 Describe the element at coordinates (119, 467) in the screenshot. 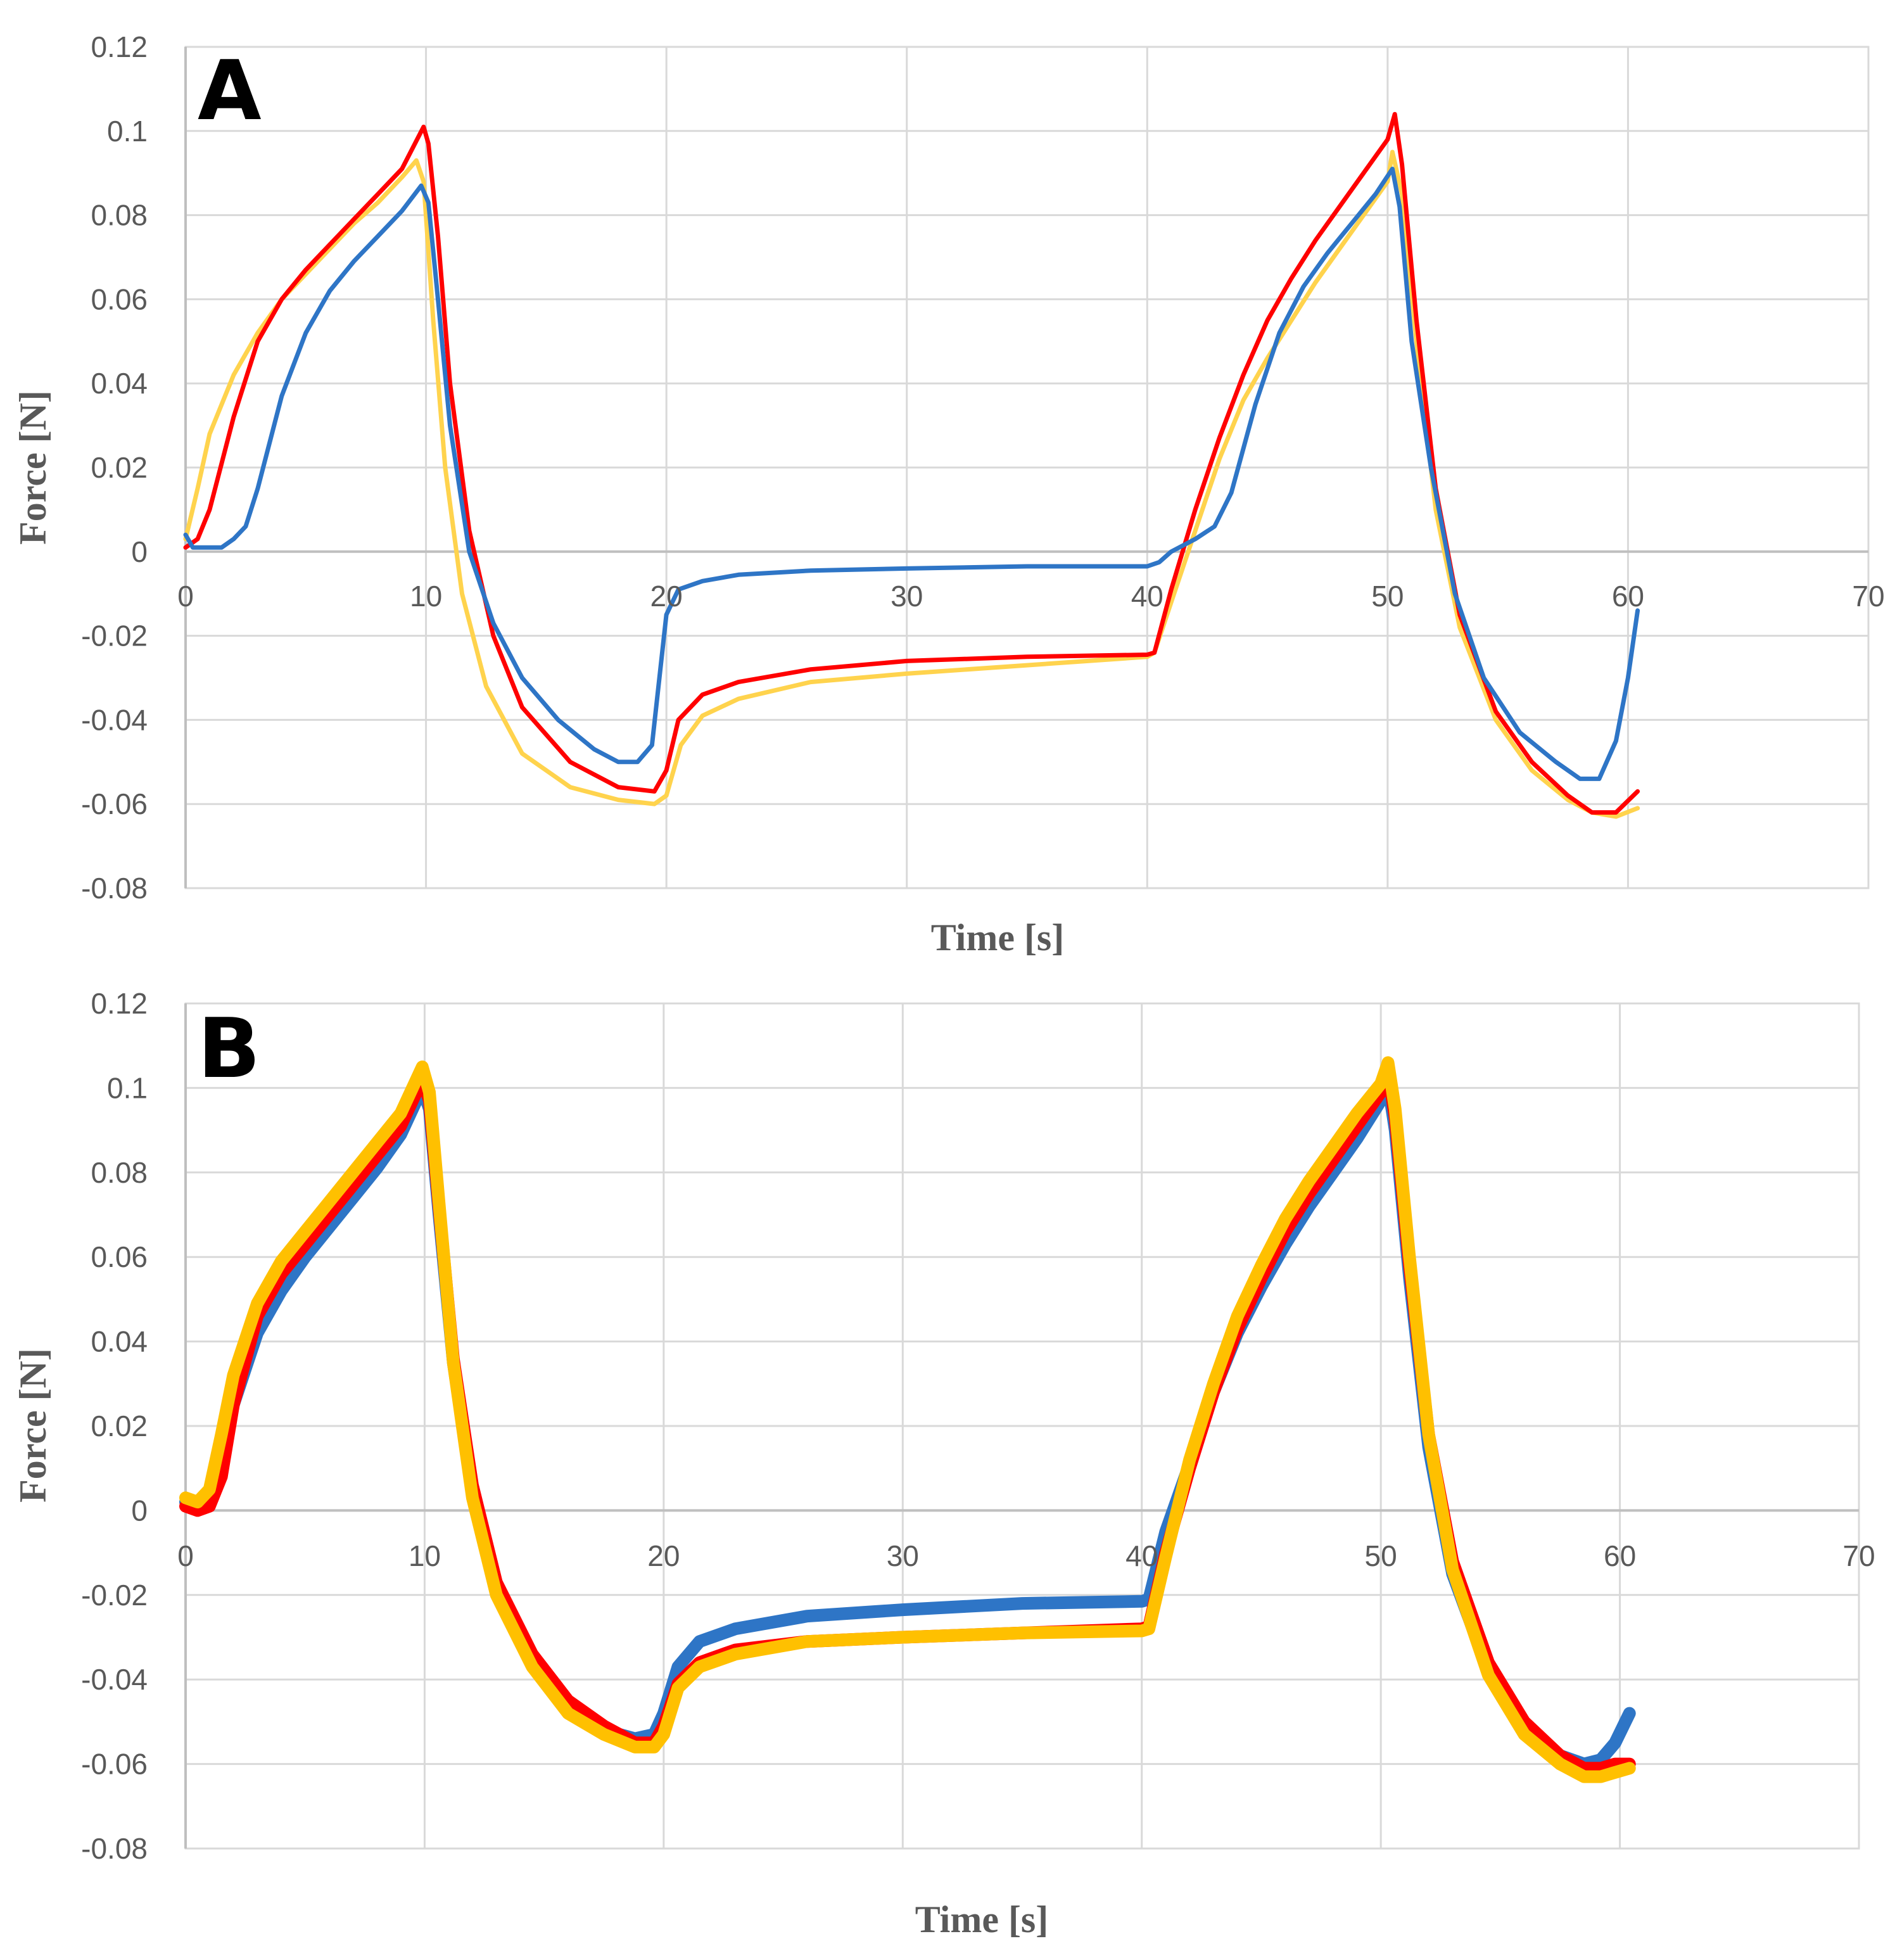

I see `panel-a-y-tick-label: 0.02` at that location.